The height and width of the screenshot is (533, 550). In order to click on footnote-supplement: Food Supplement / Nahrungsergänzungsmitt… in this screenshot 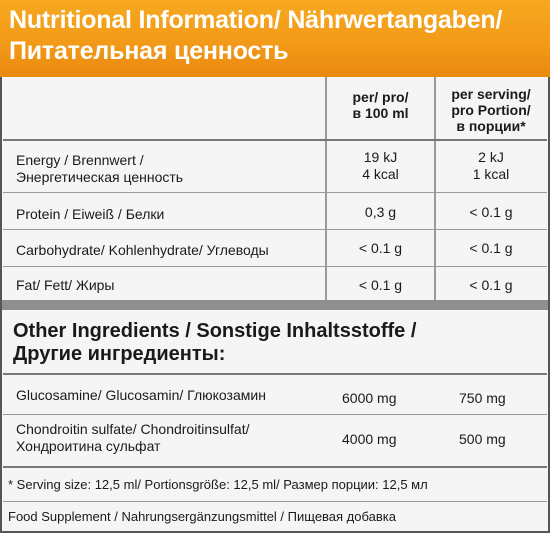, I will do `click(202, 516)`.